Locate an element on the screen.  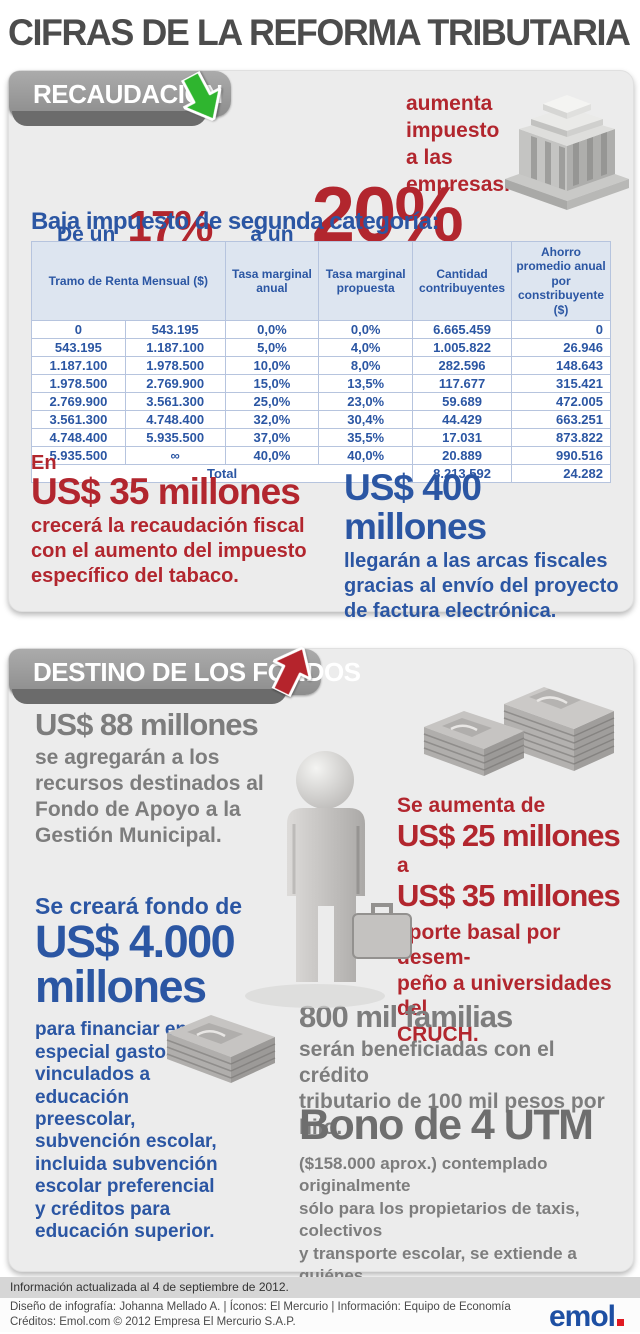
educacion-amount-line2: millones is located at coordinates (121, 987).